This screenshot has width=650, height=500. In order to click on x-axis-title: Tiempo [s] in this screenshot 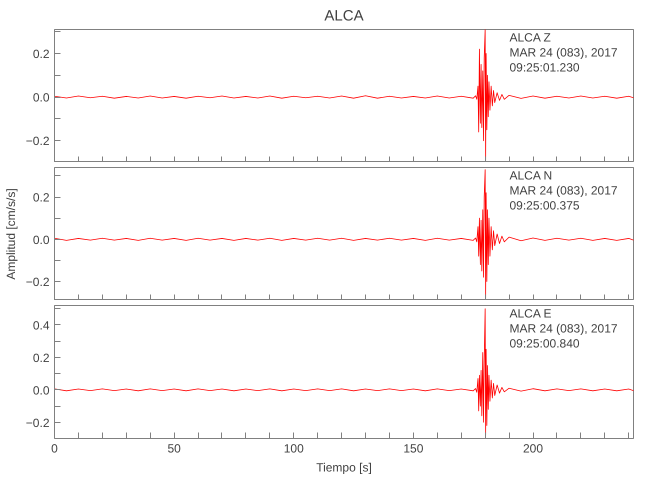, I will do `click(344, 467)`.